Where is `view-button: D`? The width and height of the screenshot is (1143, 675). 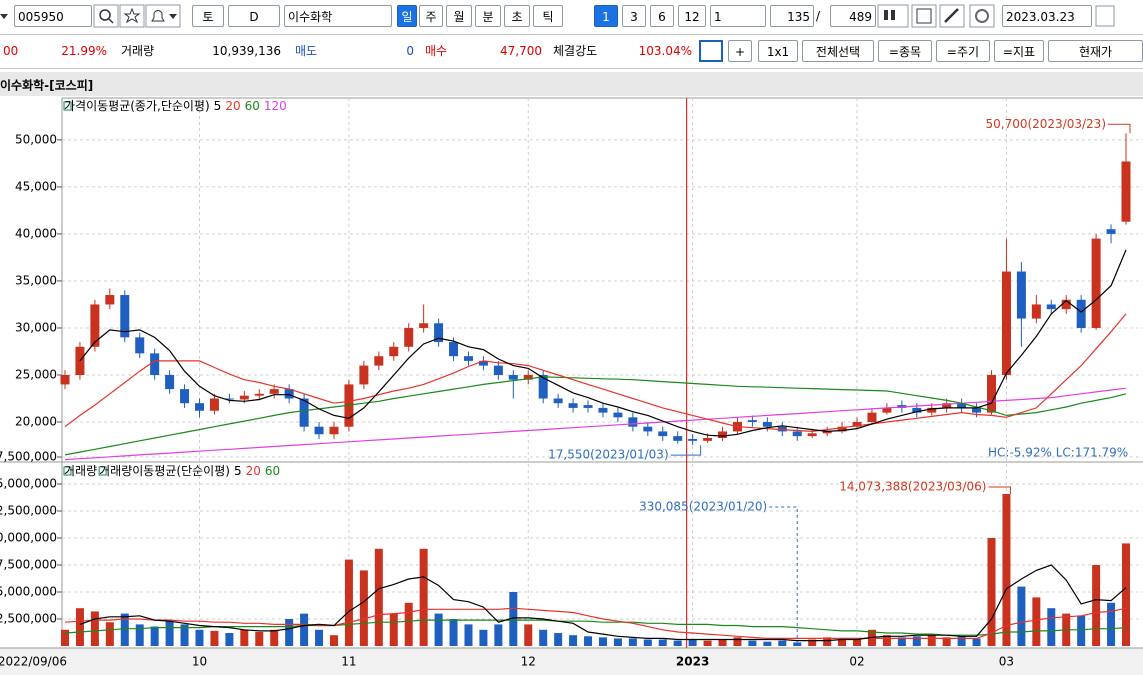
view-button: D is located at coordinates (254, 16).